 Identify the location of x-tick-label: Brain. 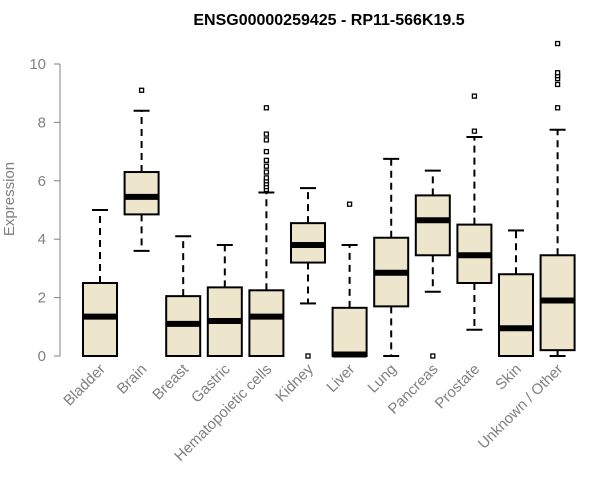
(132, 379).